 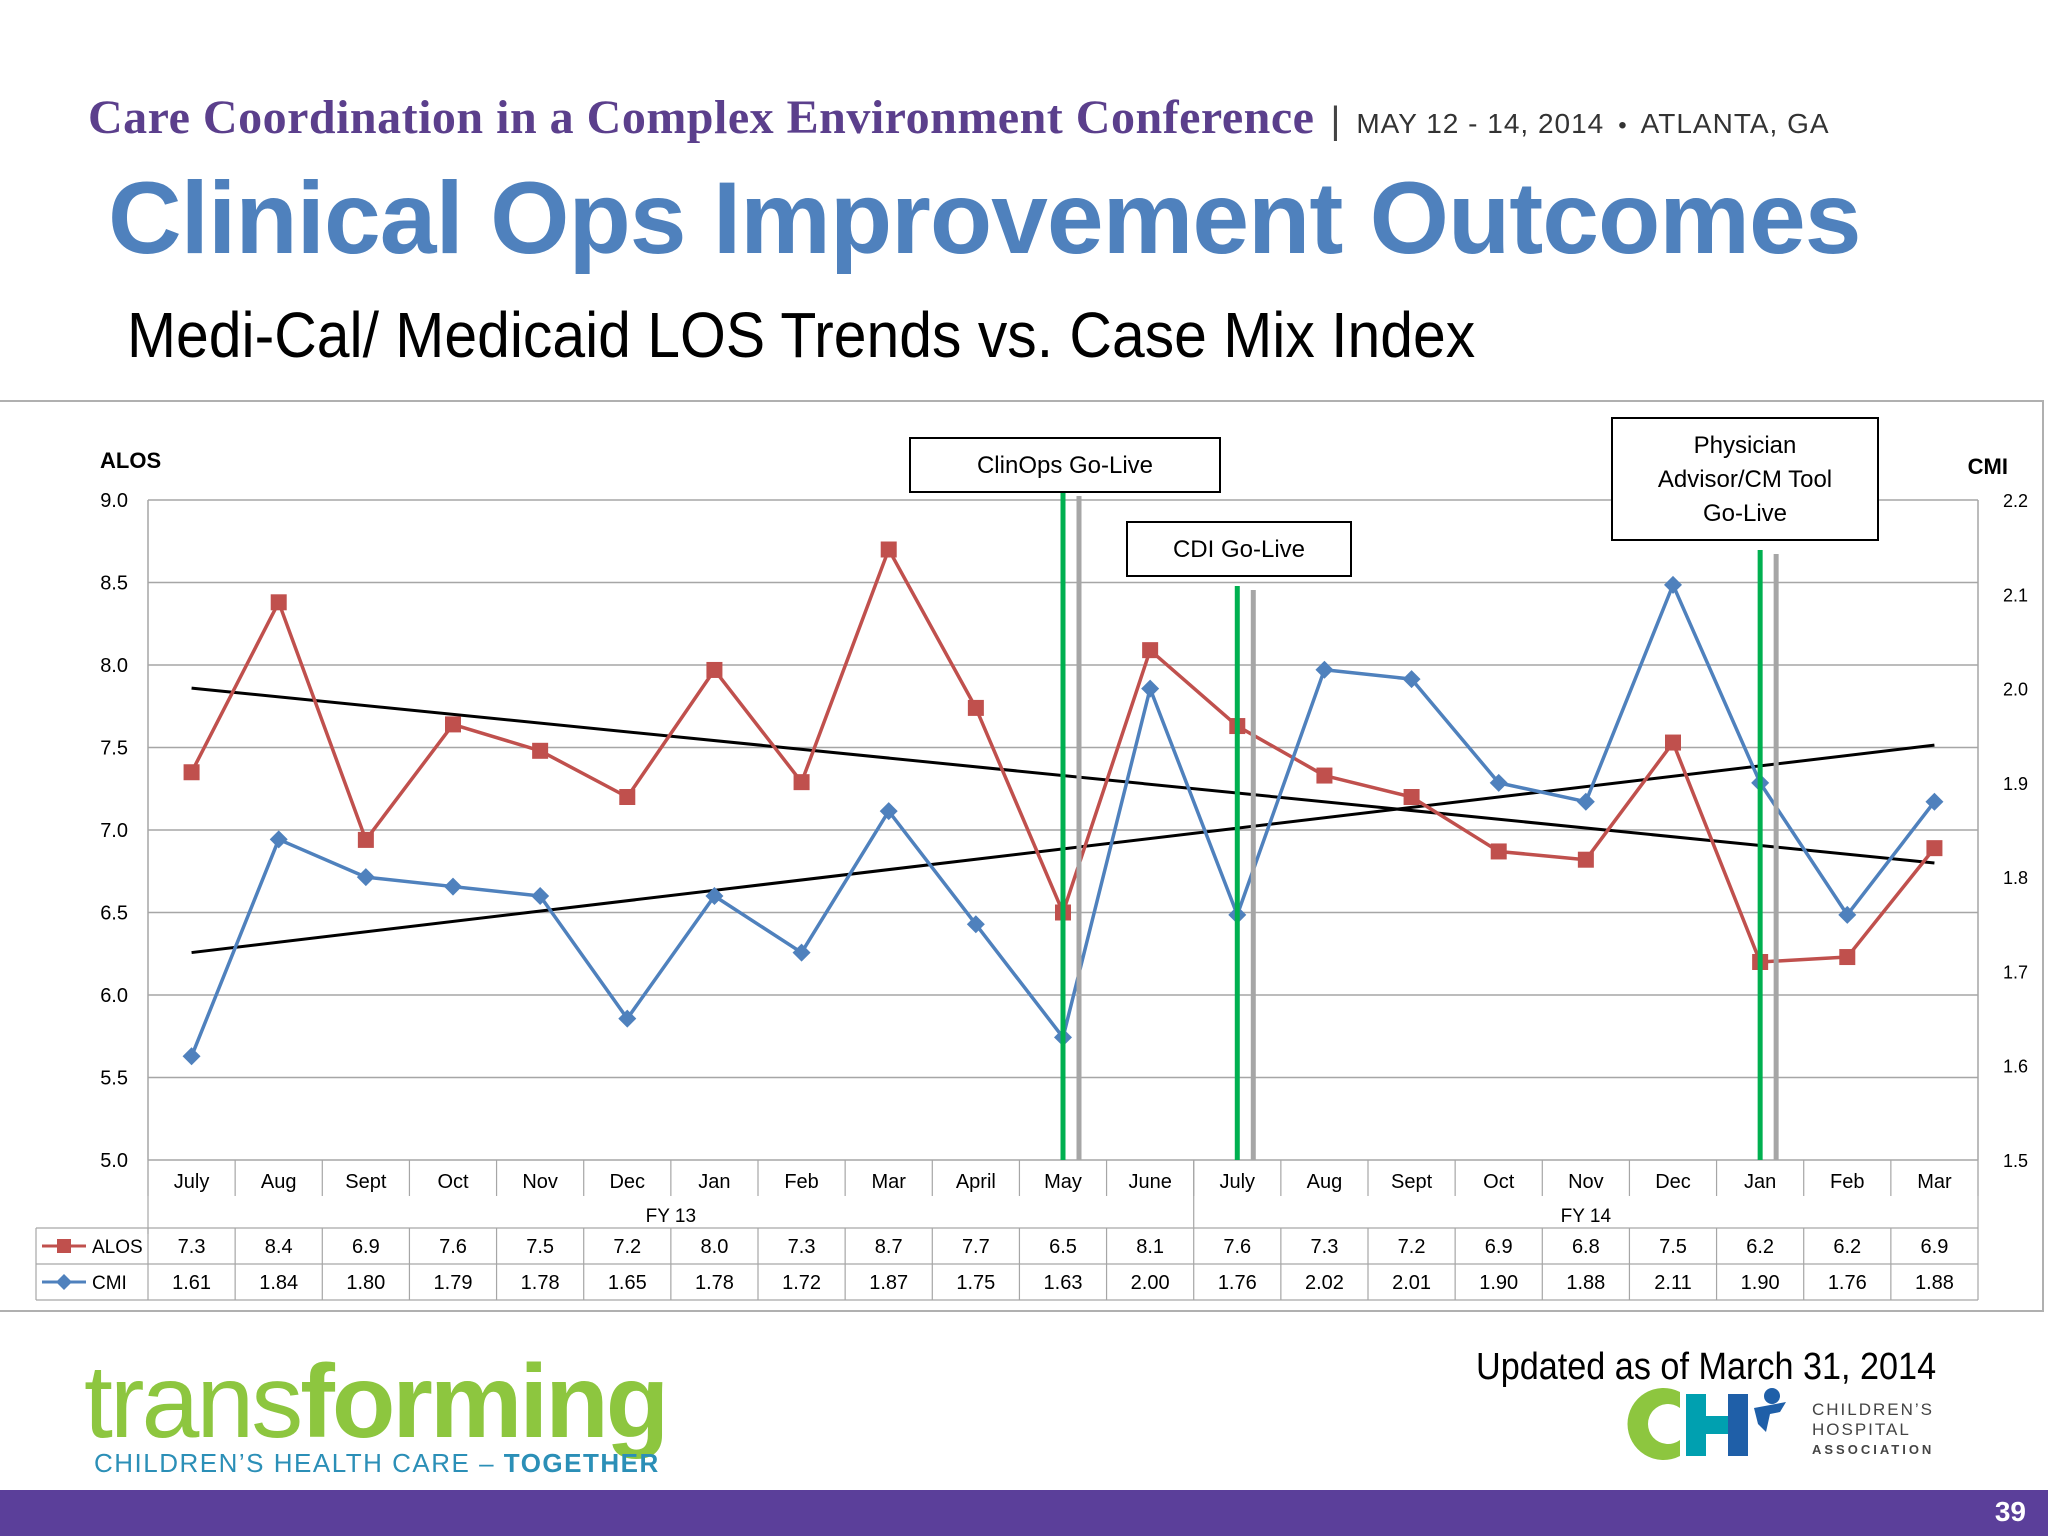 What do you see at coordinates (377, 1463) in the screenshot?
I see `logo-tagline: CHILDREN’S HEALTH CARE – TOGETHER` at bounding box center [377, 1463].